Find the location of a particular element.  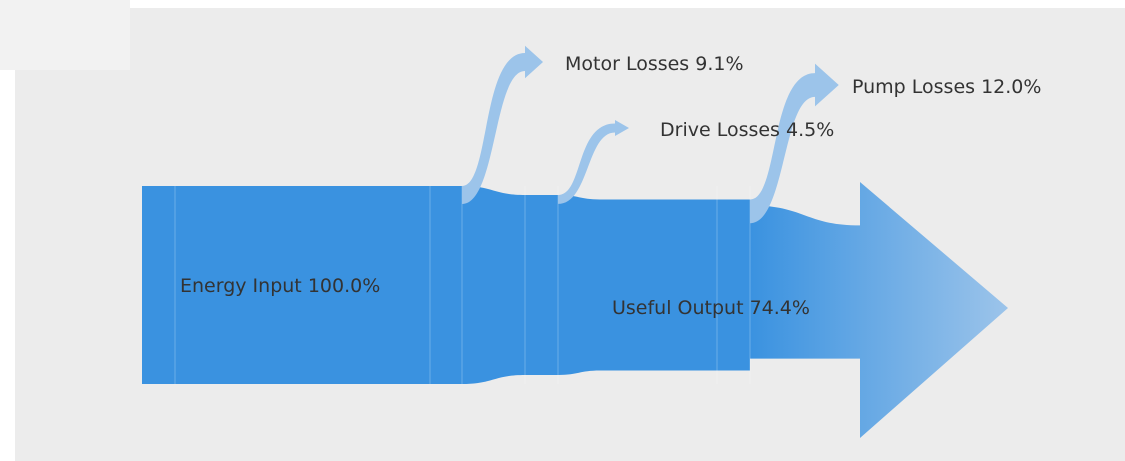

node-label: Pump Losses 12.0% is located at coordinates (946, 87).